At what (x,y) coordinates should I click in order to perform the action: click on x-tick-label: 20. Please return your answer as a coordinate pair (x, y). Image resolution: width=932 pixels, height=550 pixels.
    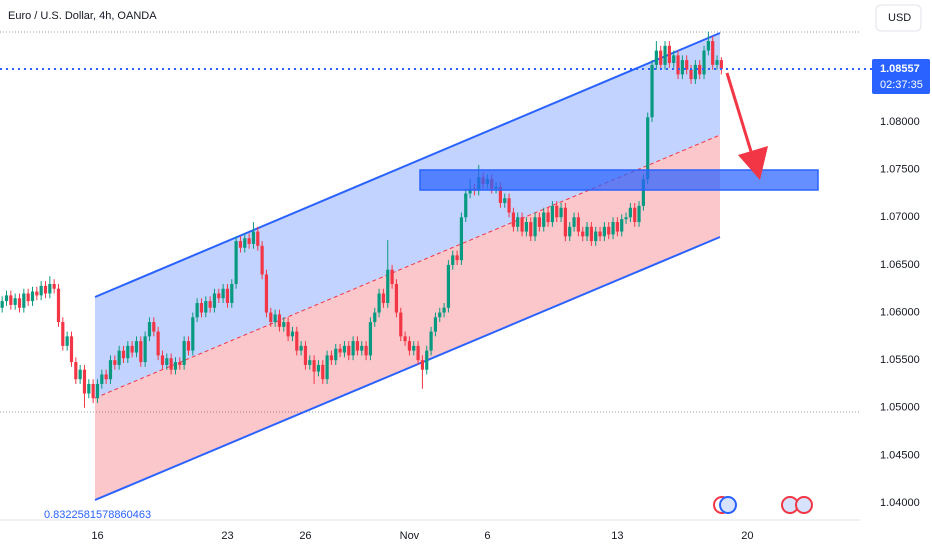
    Looking at the image, I should click on (747, 536).